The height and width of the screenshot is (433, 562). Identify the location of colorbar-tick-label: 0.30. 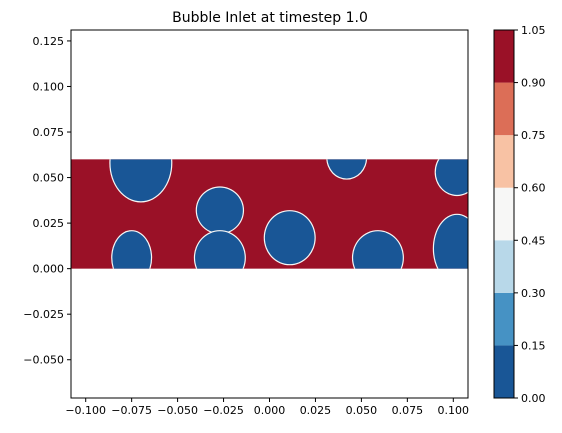
(533, 293).